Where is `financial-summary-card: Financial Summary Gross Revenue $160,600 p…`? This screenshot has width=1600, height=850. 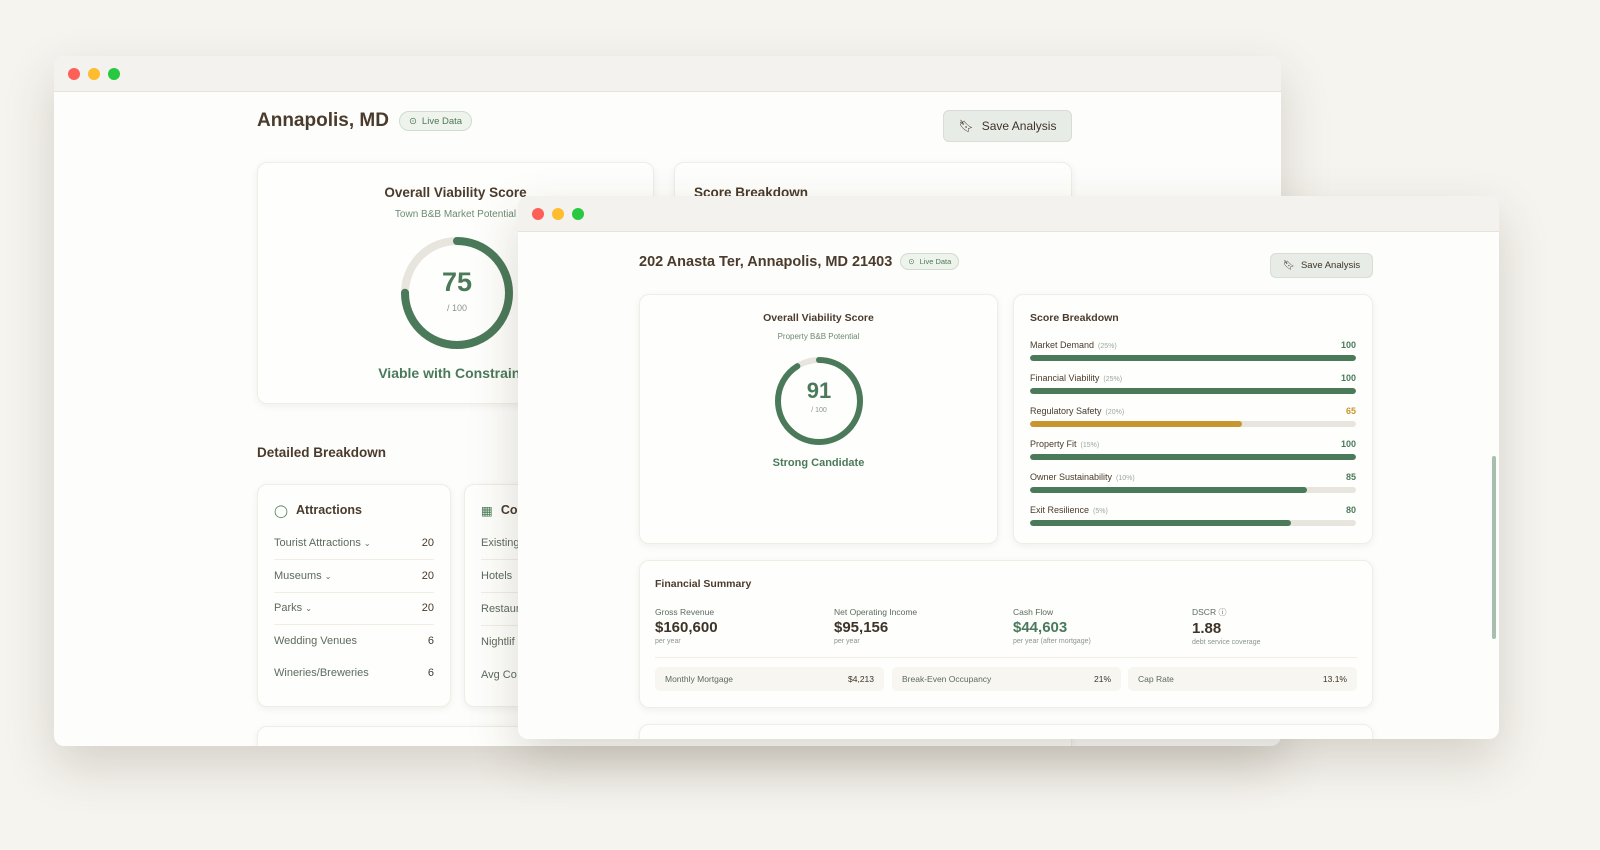
financial-summary-card: Financial Summary Gross Revenue $160,600 p… is located at coordinates (1006, 634).